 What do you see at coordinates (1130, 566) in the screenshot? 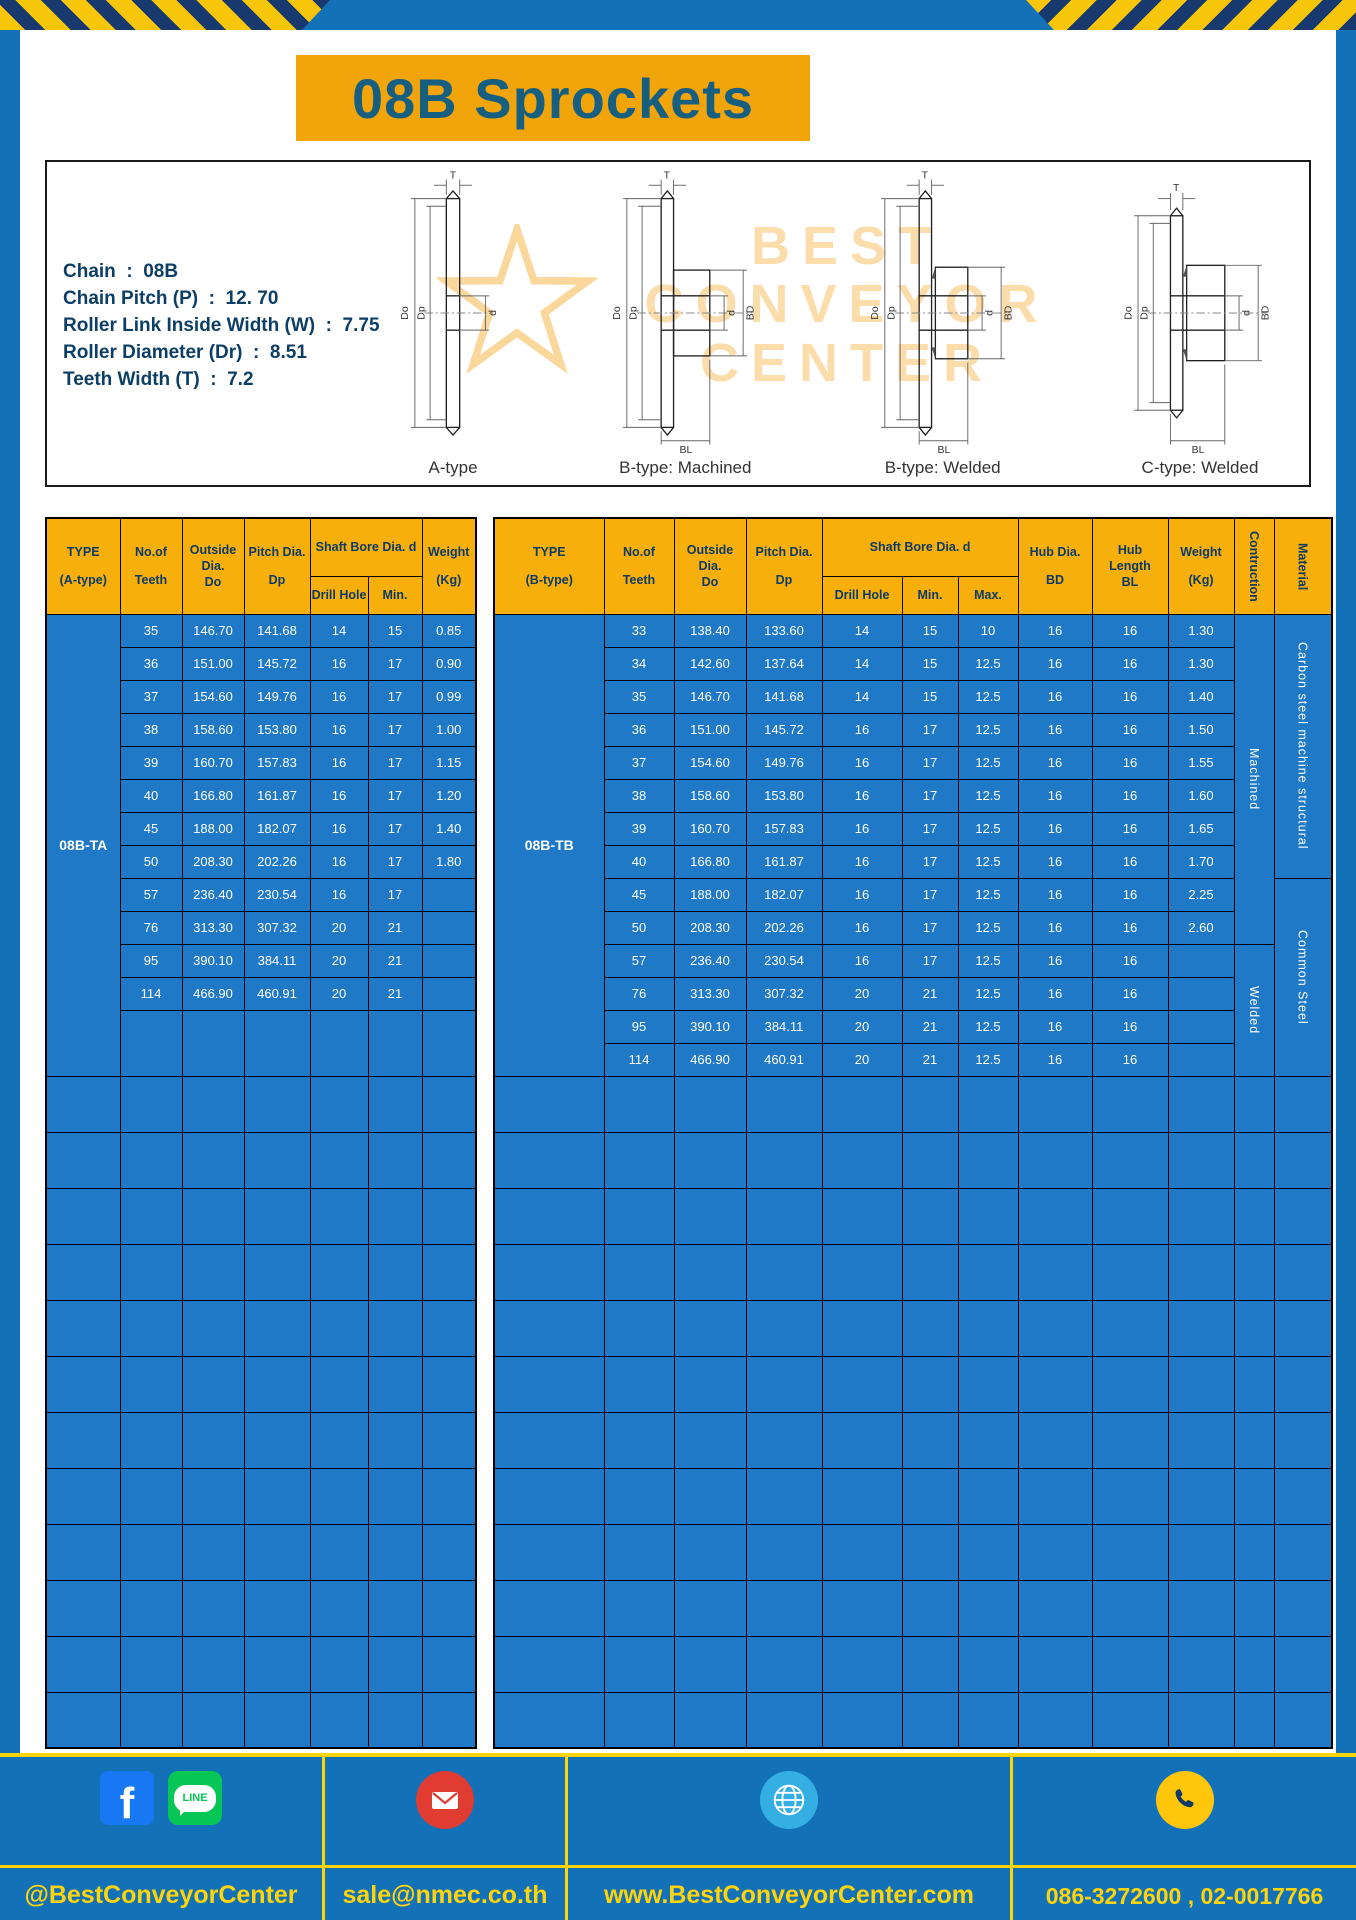
I see `header-hub-length: Hub Length BL` at bounding box center [1130, 566].